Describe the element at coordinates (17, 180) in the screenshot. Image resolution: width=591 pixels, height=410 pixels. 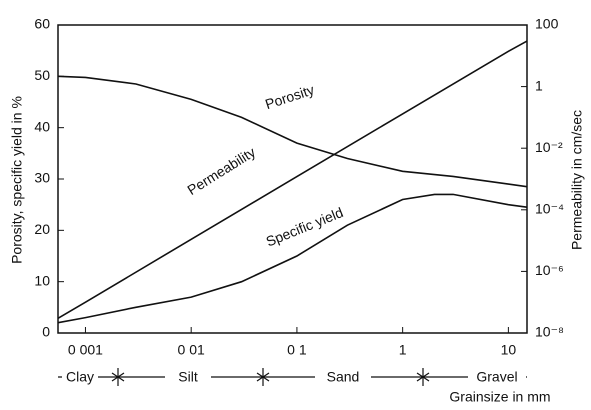
I see `y-axis-label: Porosity, specific yield in %` at that location.